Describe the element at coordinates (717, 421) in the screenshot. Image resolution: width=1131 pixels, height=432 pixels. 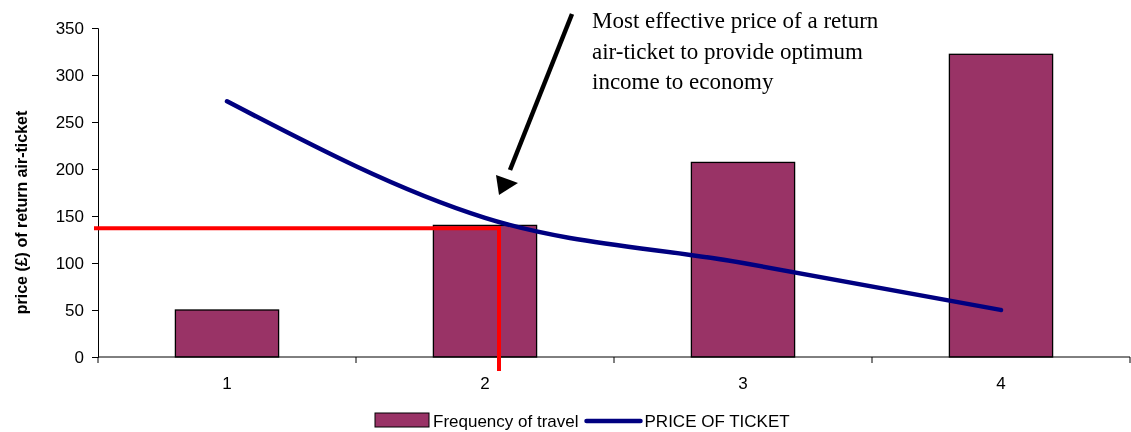
I see `legend-label: PRICE OF TICKET` at that location.